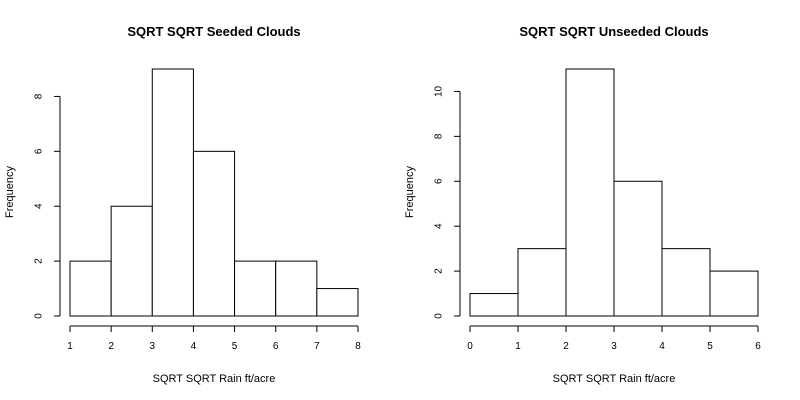 Image resolution: width=800 pixels, height=400 pixels. Describe the element at coordinates (470, 346) in the screenshot. I see `x-tick-label: 0` at that location.